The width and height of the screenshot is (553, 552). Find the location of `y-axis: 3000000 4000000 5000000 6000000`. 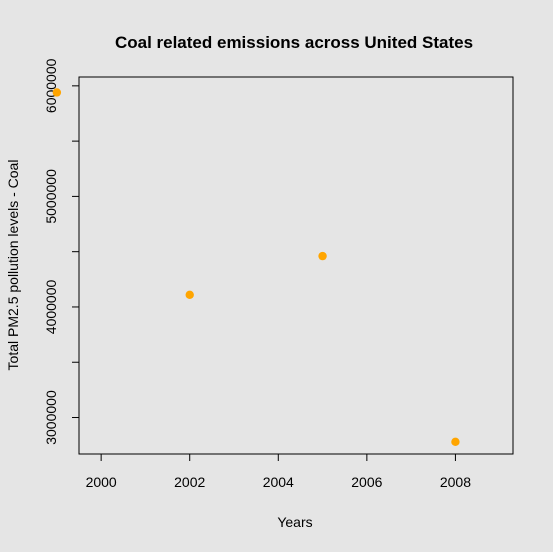

y-axis: 3000000 4000000 5000000 6000000 is located at coordinates (61, 251).